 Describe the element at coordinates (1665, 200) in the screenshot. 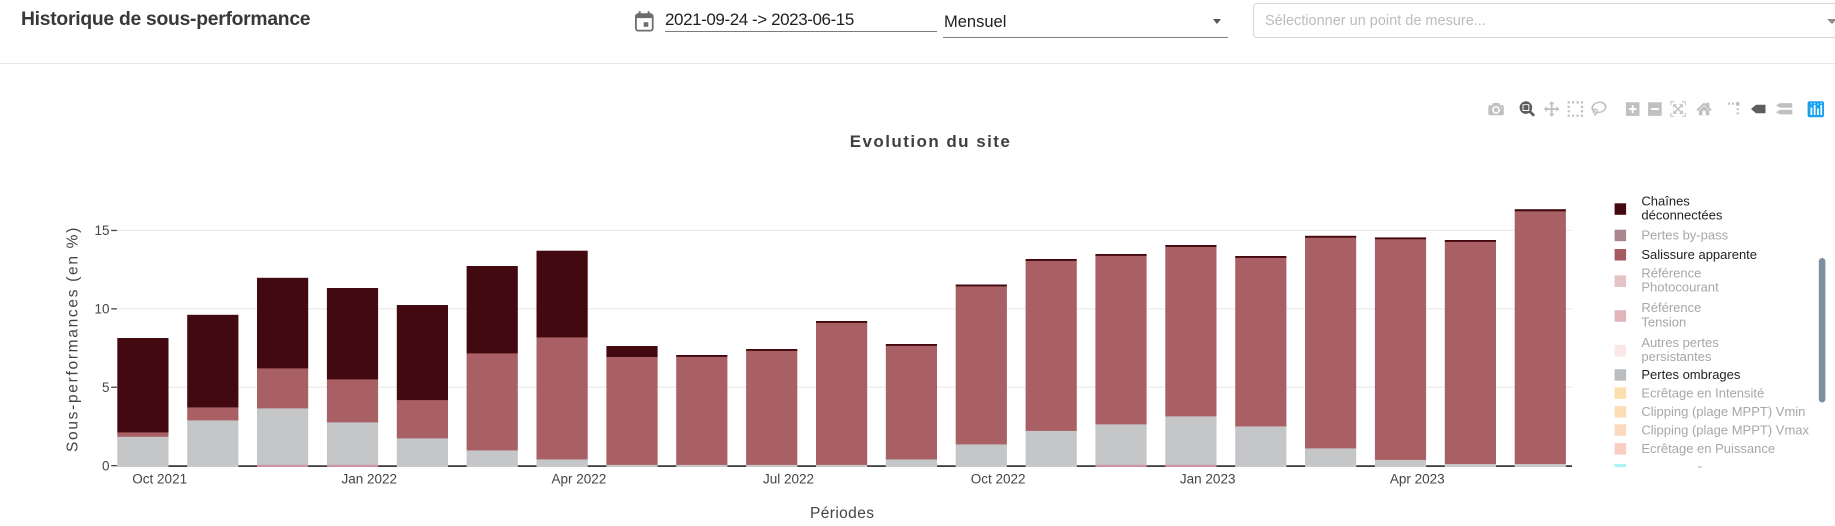

I see `svg-text: Chaînes` at that location.